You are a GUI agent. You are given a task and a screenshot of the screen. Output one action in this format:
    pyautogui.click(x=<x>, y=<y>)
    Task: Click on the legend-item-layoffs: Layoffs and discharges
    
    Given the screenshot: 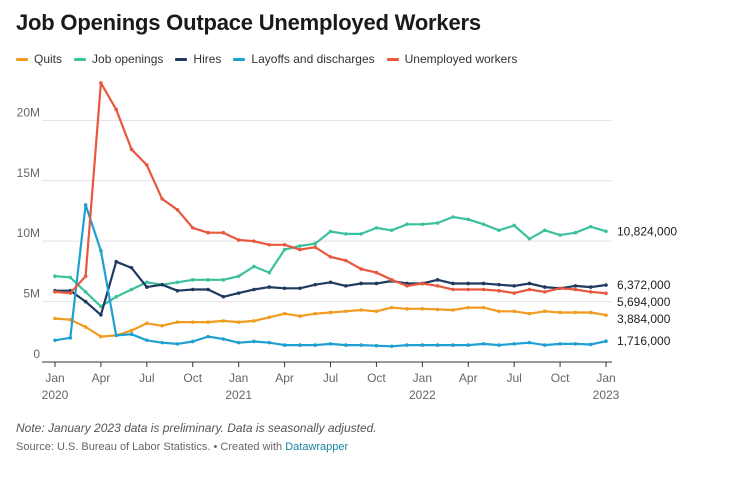 What is the action you would take?
    pyautogui.click(x=304, y=59)
    